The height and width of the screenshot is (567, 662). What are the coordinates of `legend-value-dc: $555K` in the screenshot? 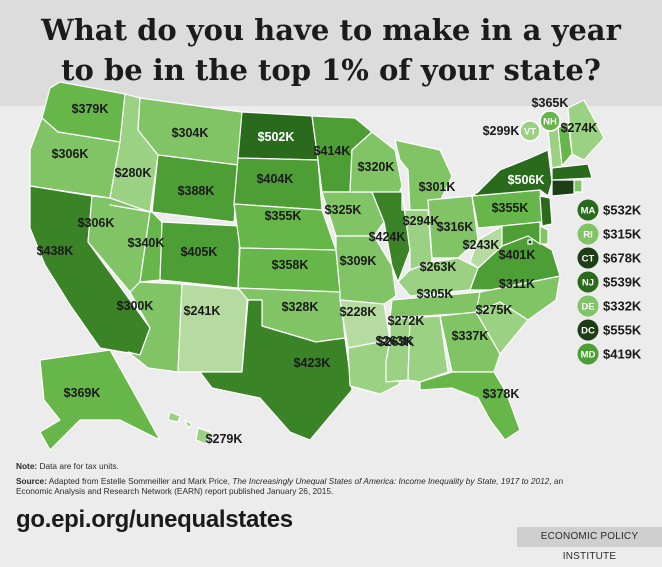 It's located at (622, 330).